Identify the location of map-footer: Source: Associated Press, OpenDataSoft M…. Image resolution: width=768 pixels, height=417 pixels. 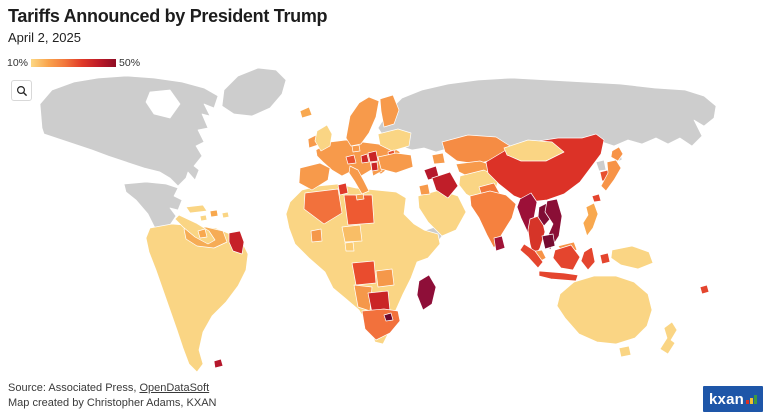
(112, 395).